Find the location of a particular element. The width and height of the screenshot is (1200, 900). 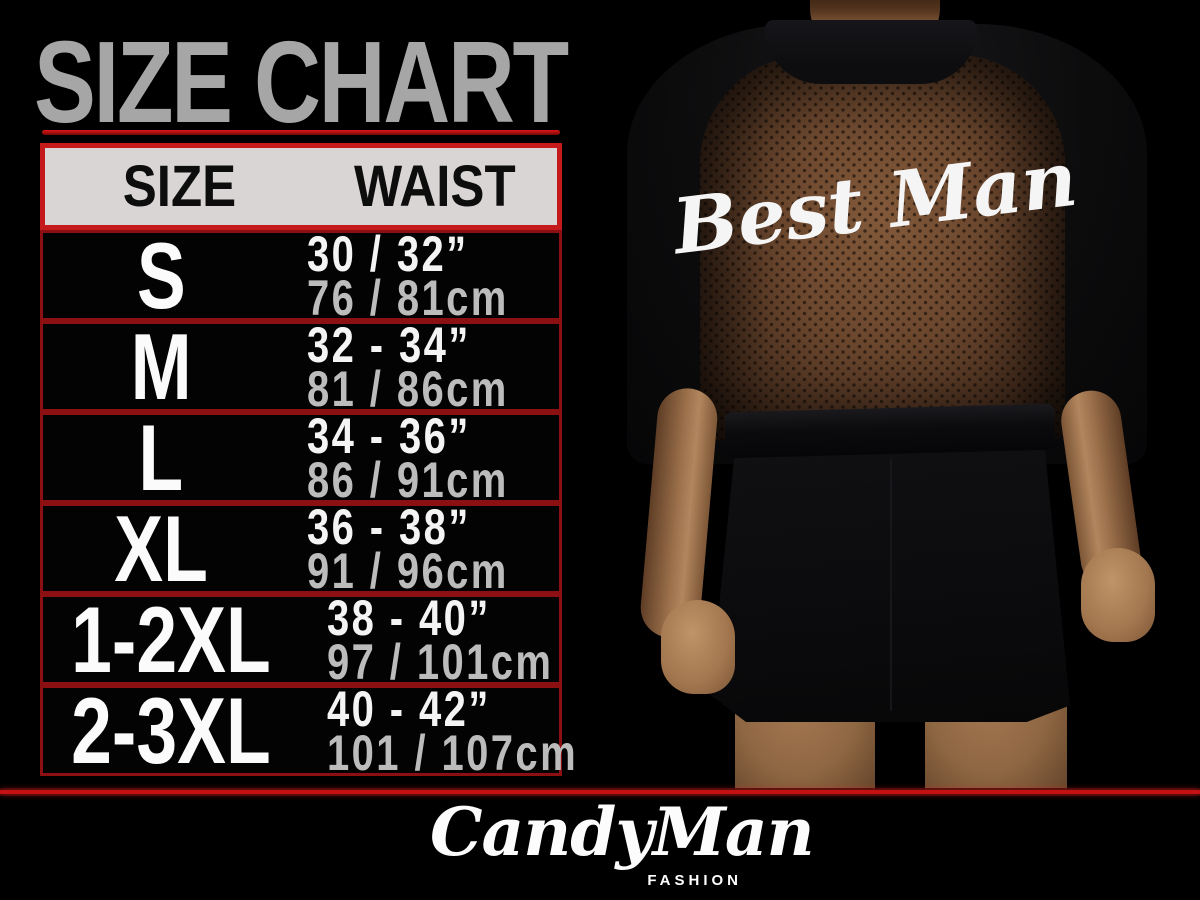

header-size: SIZE is located at coordinates (179, 186).